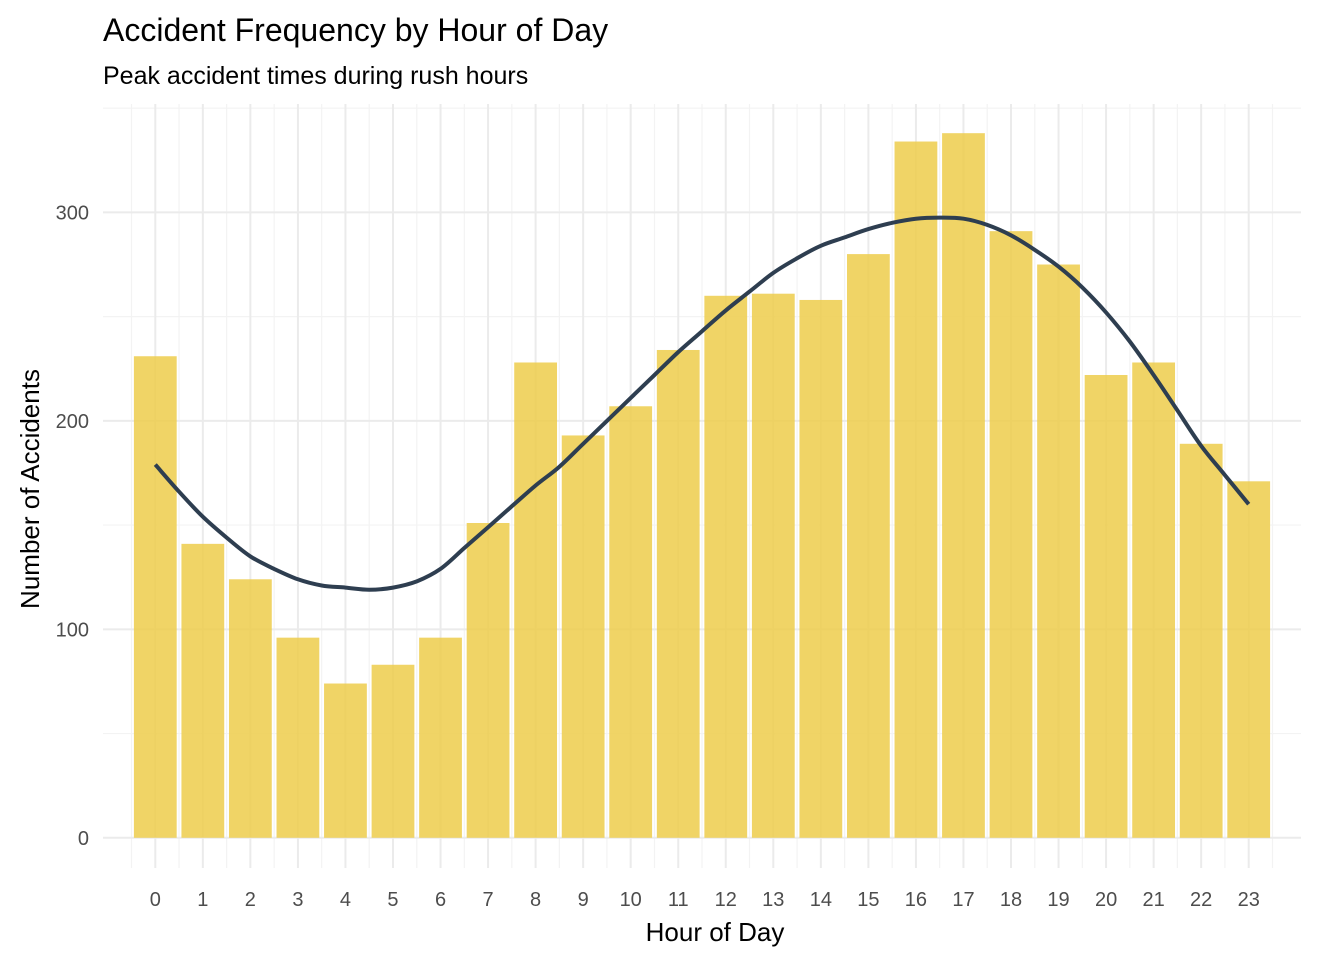 Image resolution: width=1344 pixels, height=960 pixels. I want to click on x-axis-title: Hour of Day, so click(715, 932).